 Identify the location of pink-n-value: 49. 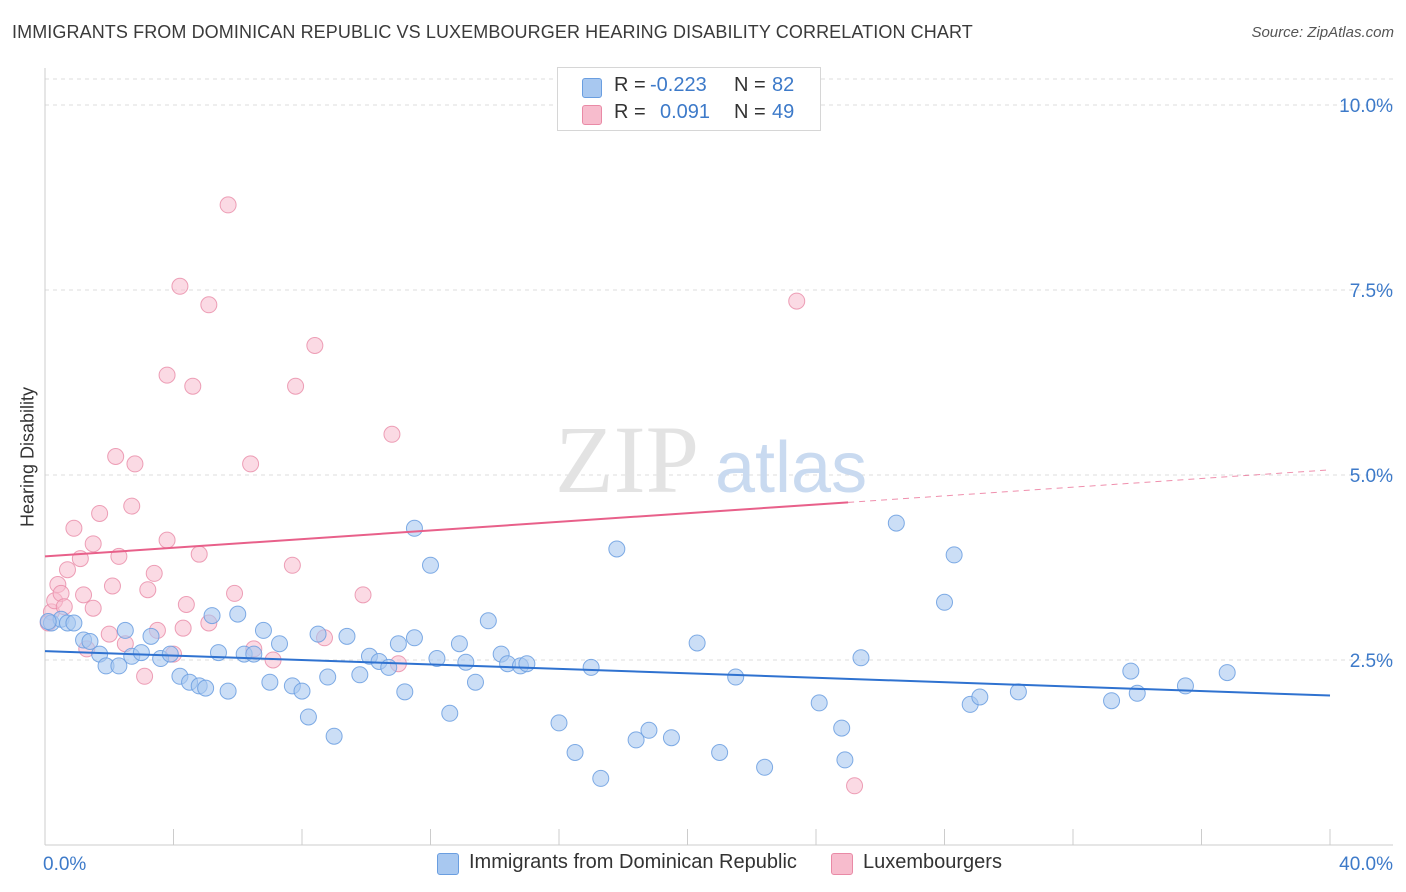
(783, 112).